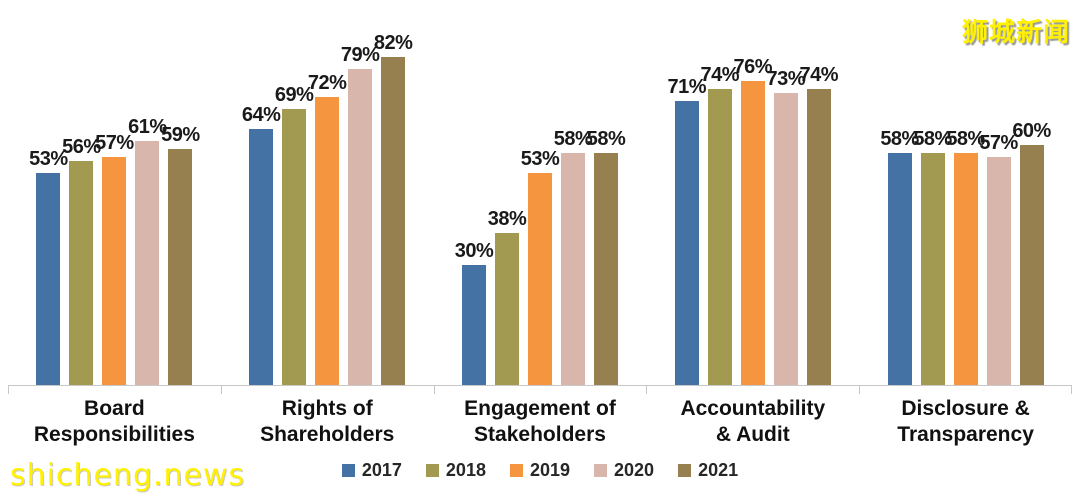  I want to click on bar-with-label: 73%, so click(786, 226).